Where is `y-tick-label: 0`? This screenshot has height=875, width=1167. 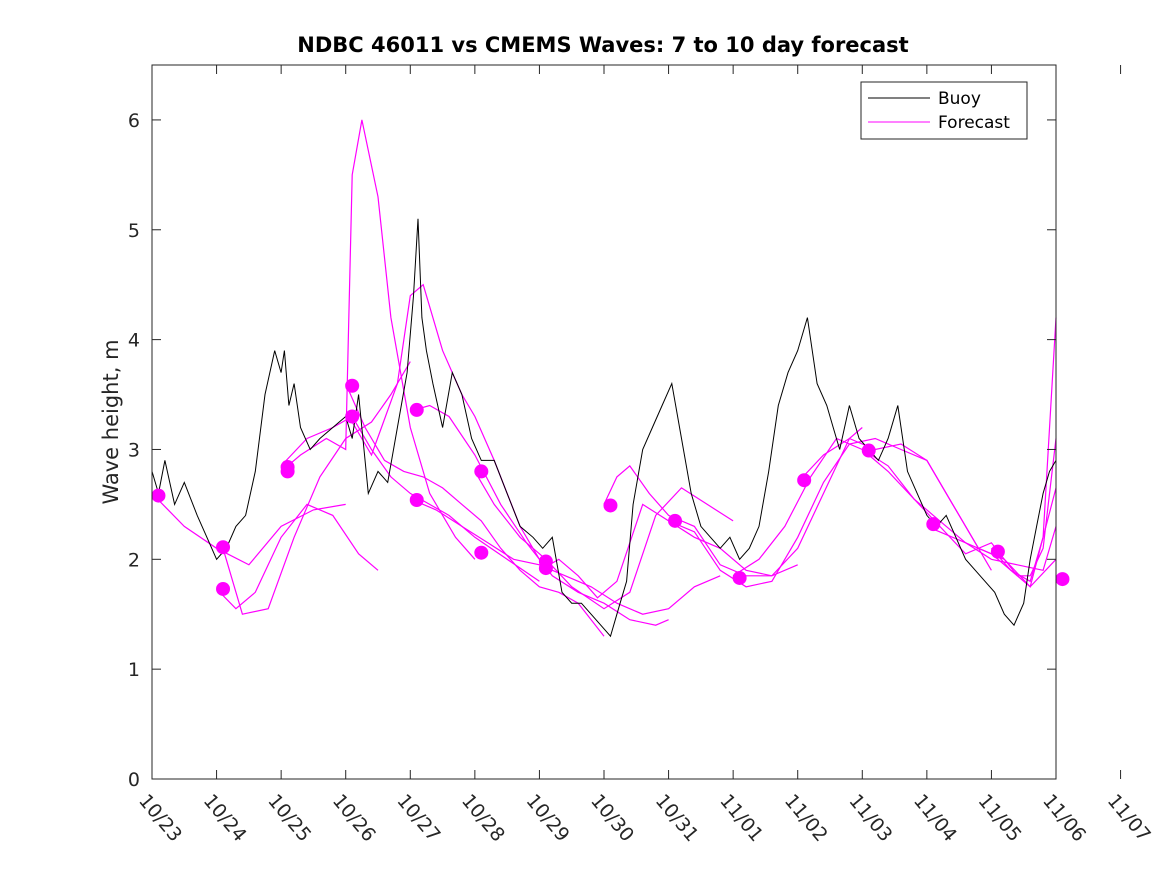 y-tick-label: 0 is located at coordinates (134, 780).